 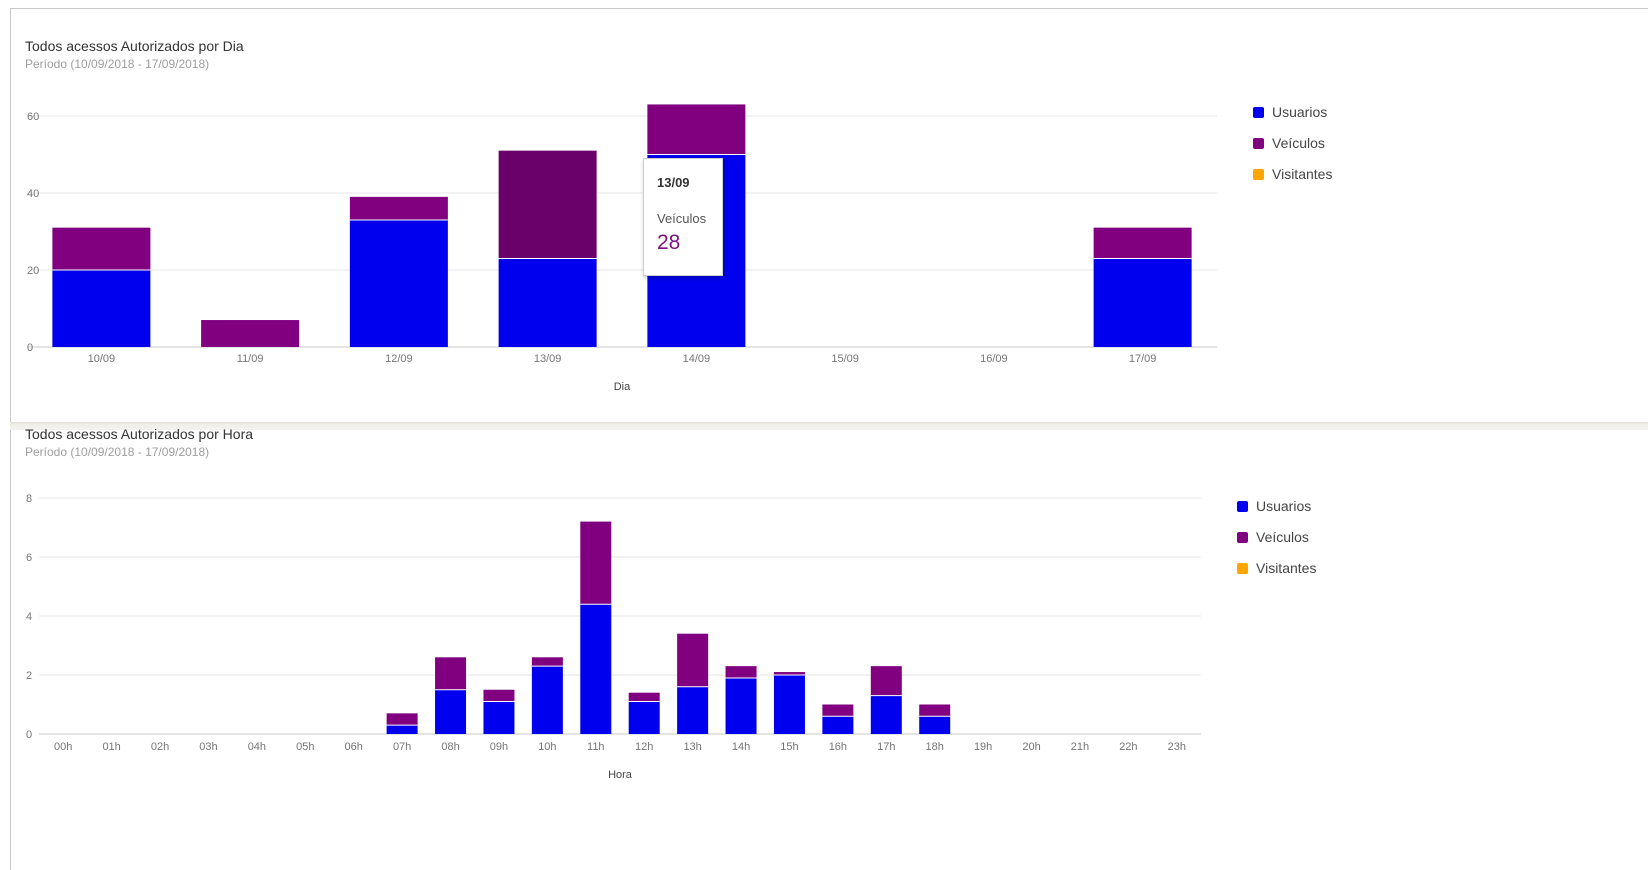 What do you see at coordinates (402, 747) in the screenshot?
I see `x-tick-label: 07h` at bounding box center [402, 747].